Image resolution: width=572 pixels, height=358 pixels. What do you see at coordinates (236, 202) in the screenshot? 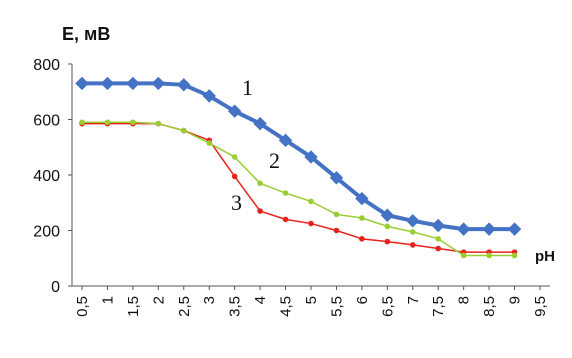
I see `series-label-3: 3` at bounding box center [236, 202].